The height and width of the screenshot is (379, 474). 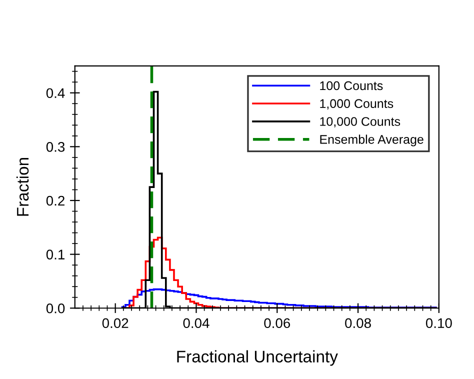 I want to click on legend-label: 100 Counts, so click(x=351, y=85).